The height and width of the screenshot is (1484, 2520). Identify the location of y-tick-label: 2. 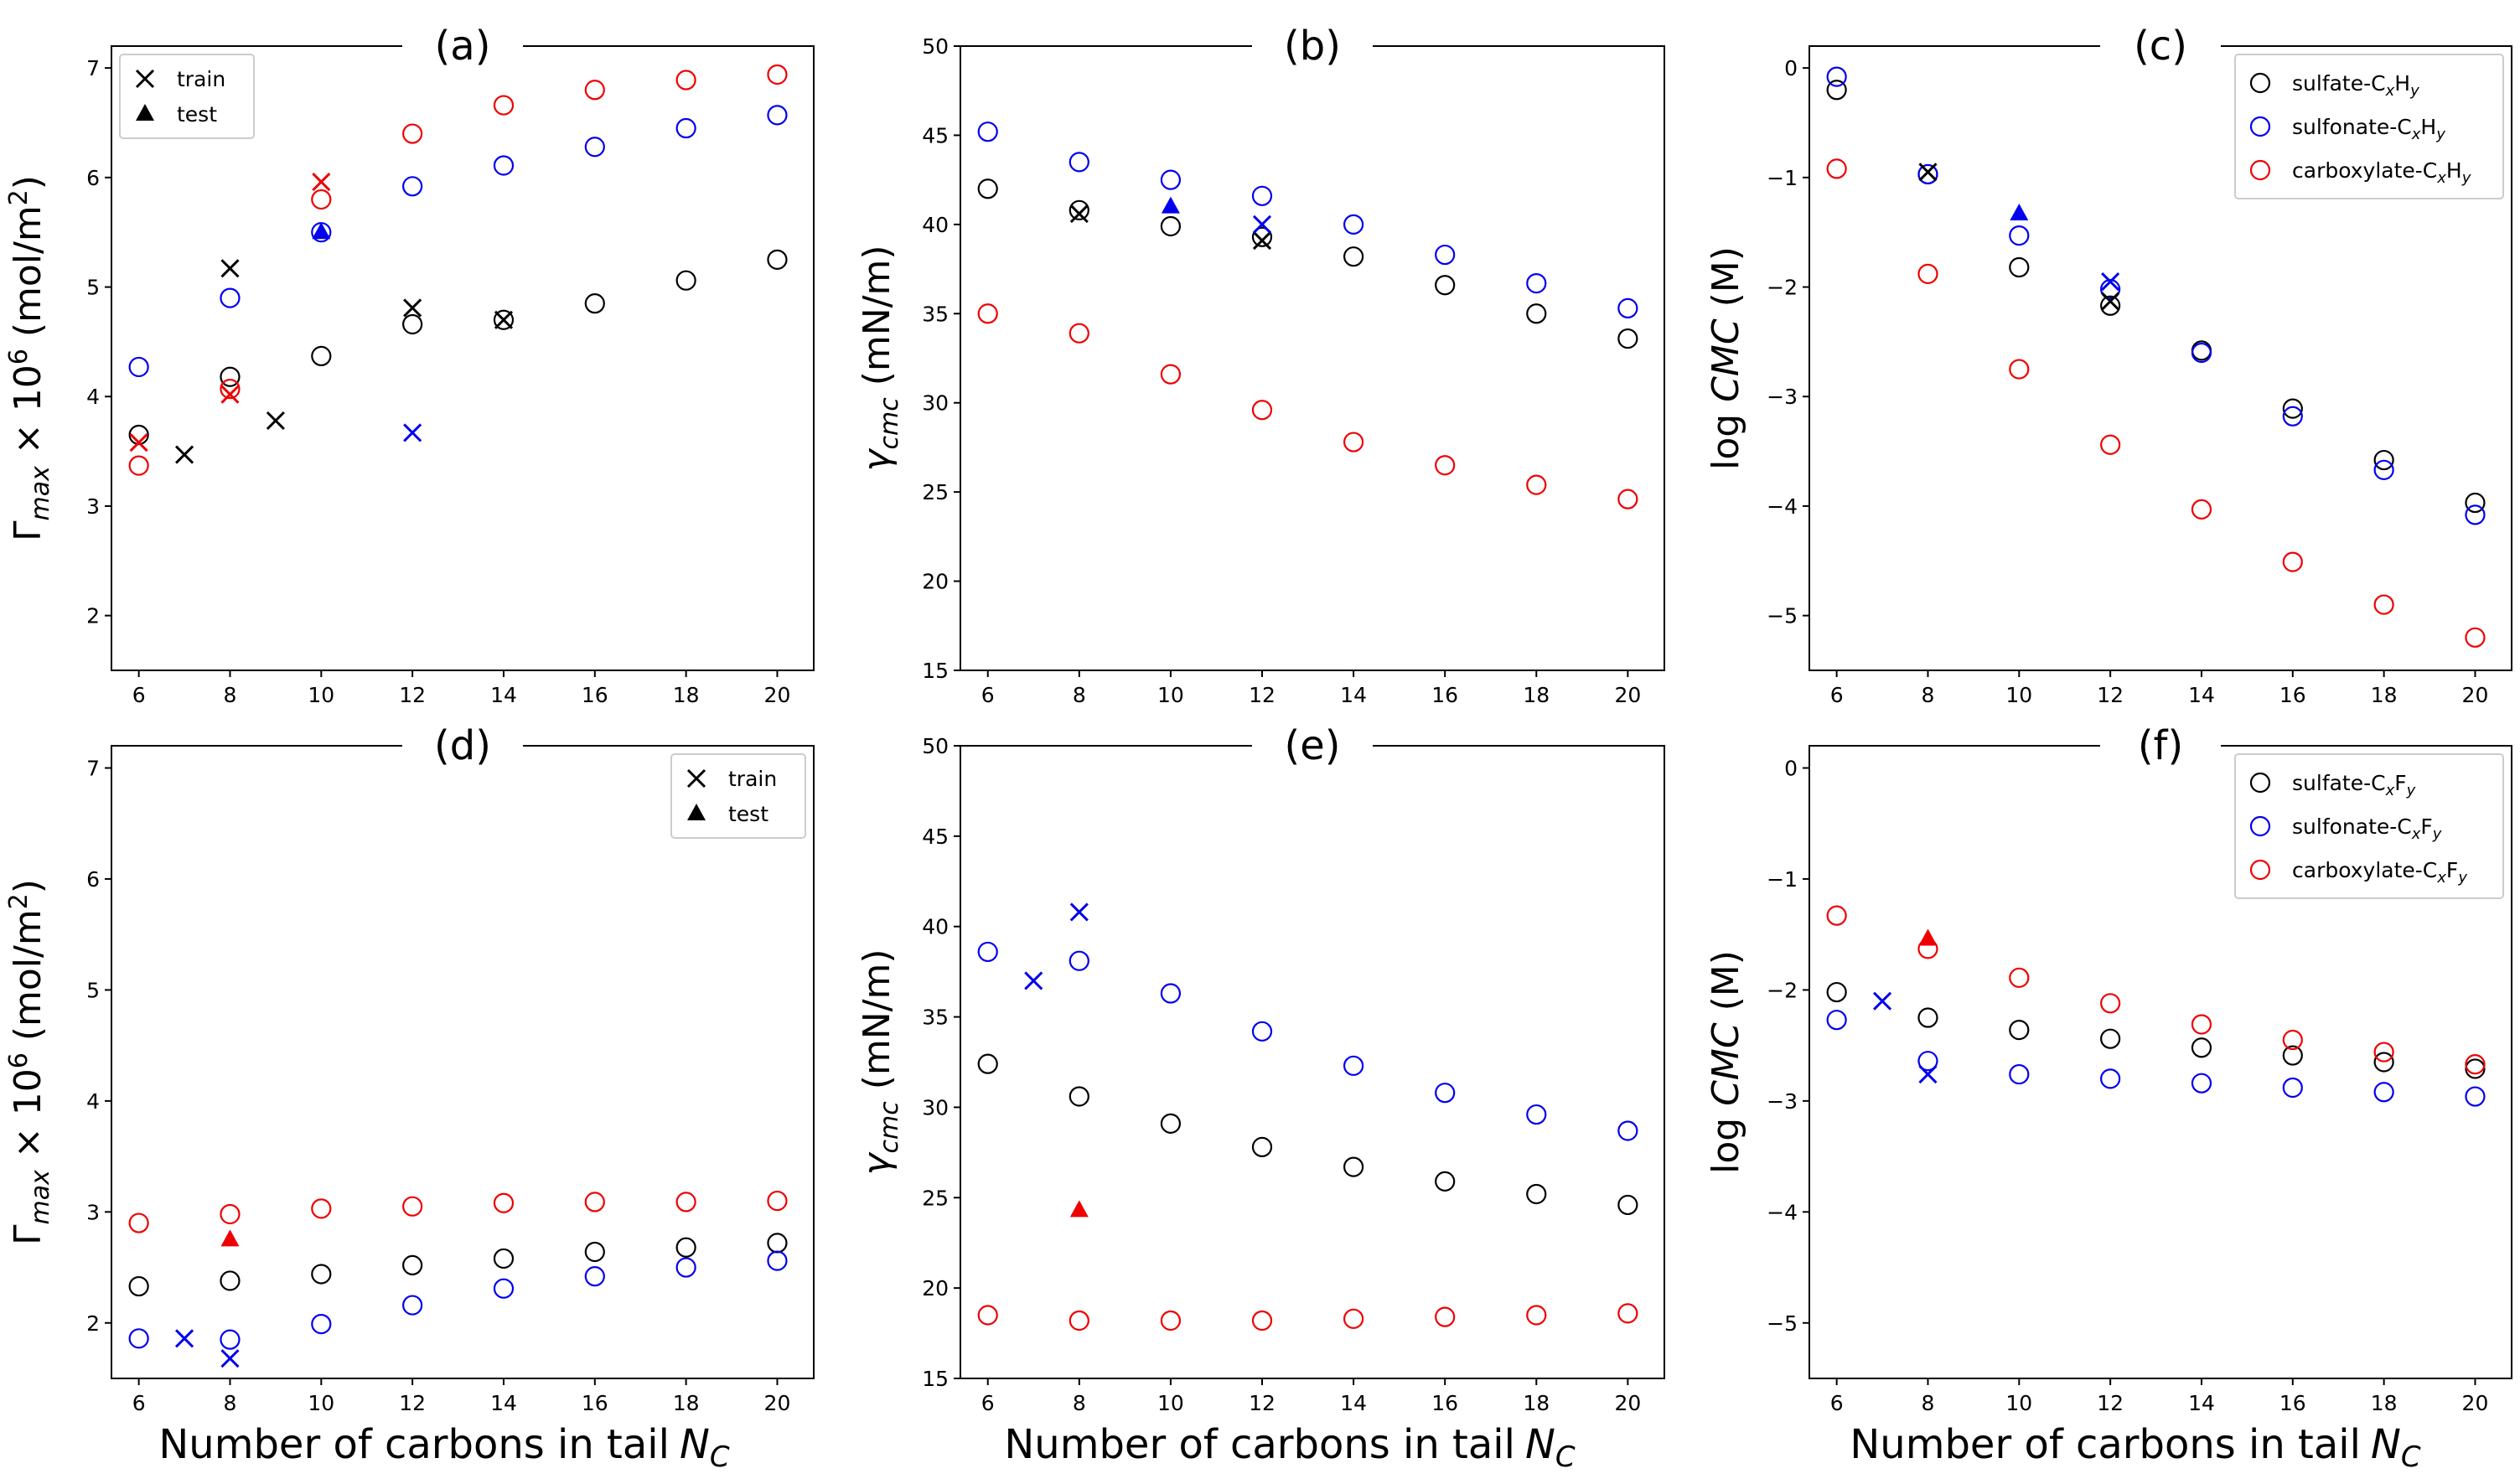
(93, 616).